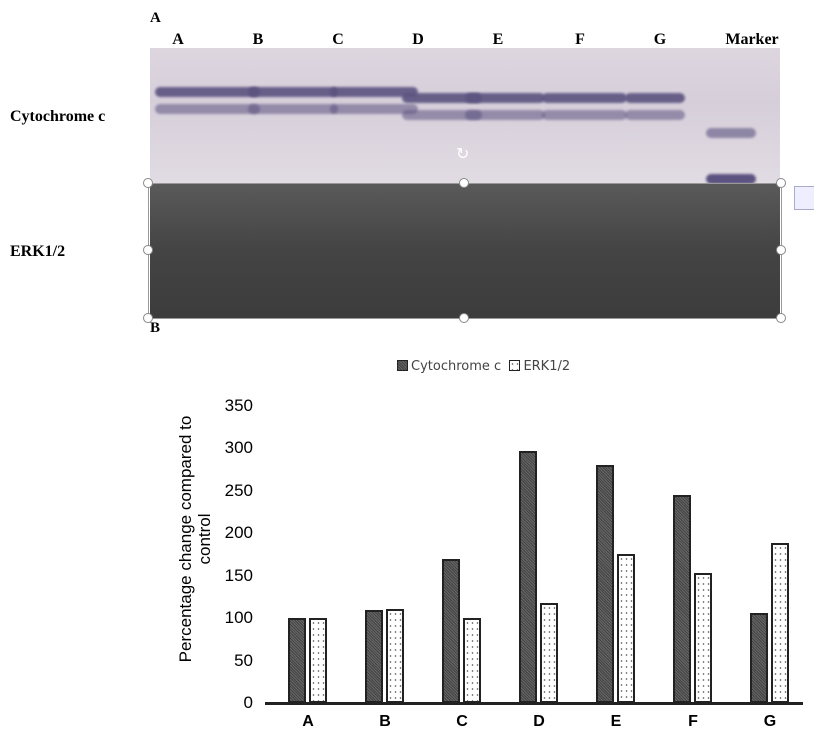 The height and width of the screenshot is (740, 814). I want to click on lane-label: E, so click(498, 39).